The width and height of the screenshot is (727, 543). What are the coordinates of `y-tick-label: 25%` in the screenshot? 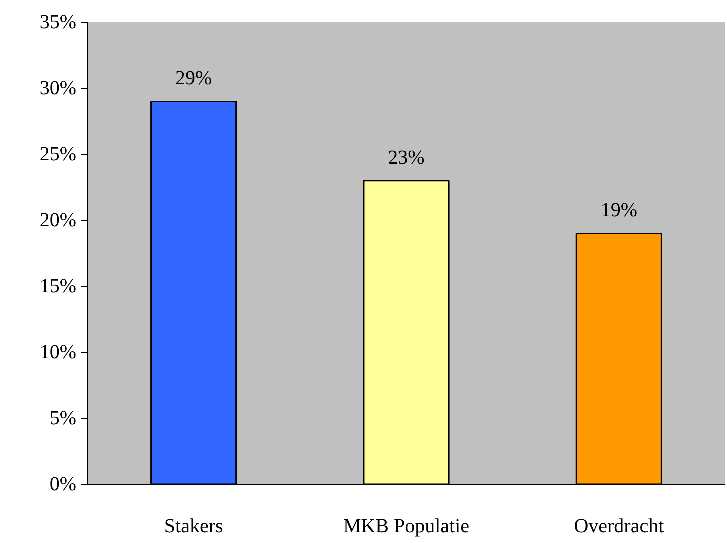 It's located at (58, 155).